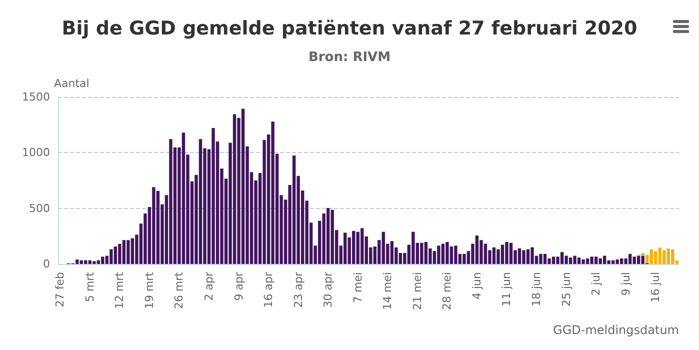  I want to click on x-tick-label: 23 apr, so click(298, 290).